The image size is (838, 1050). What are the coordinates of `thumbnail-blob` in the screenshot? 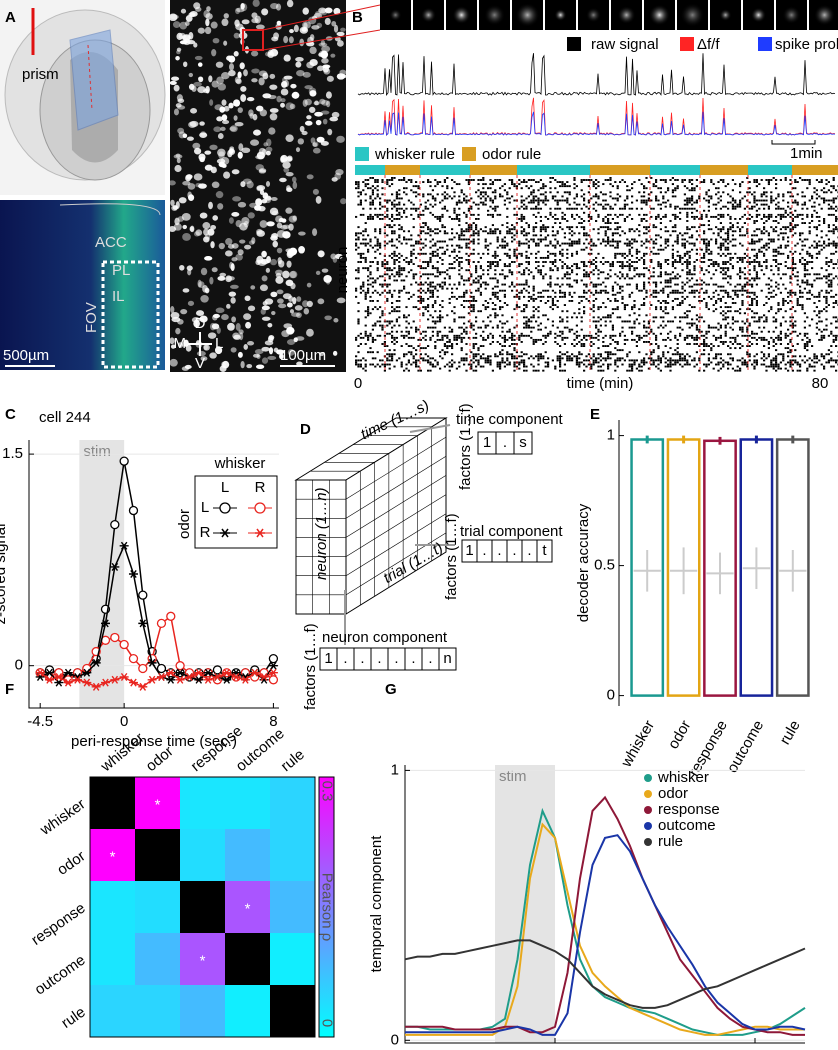 It's located at (396, 15).